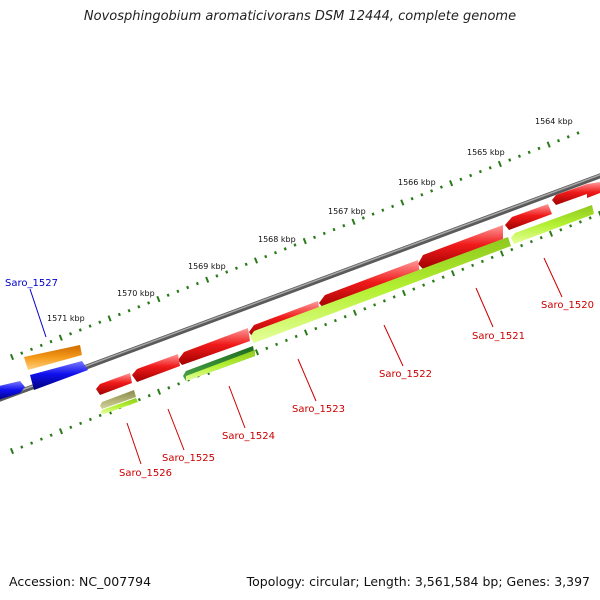 This screenshot has height=600, width=600. I want to click on gene-label: Saro_1527, so click(31, 283).